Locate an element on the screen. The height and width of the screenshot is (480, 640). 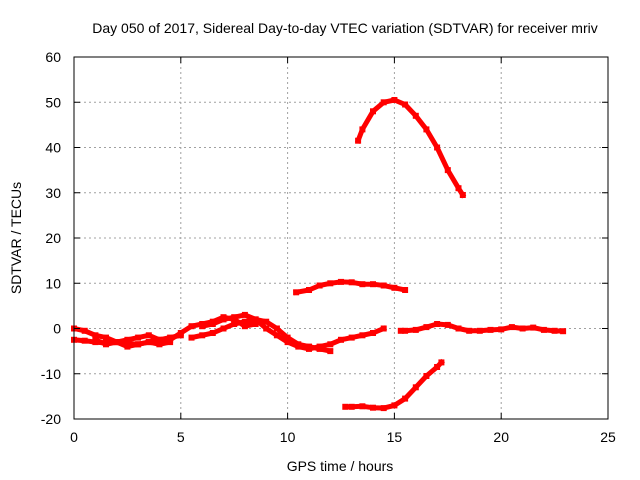
y-tick-label: -10 is located at coordinates (51, 374).